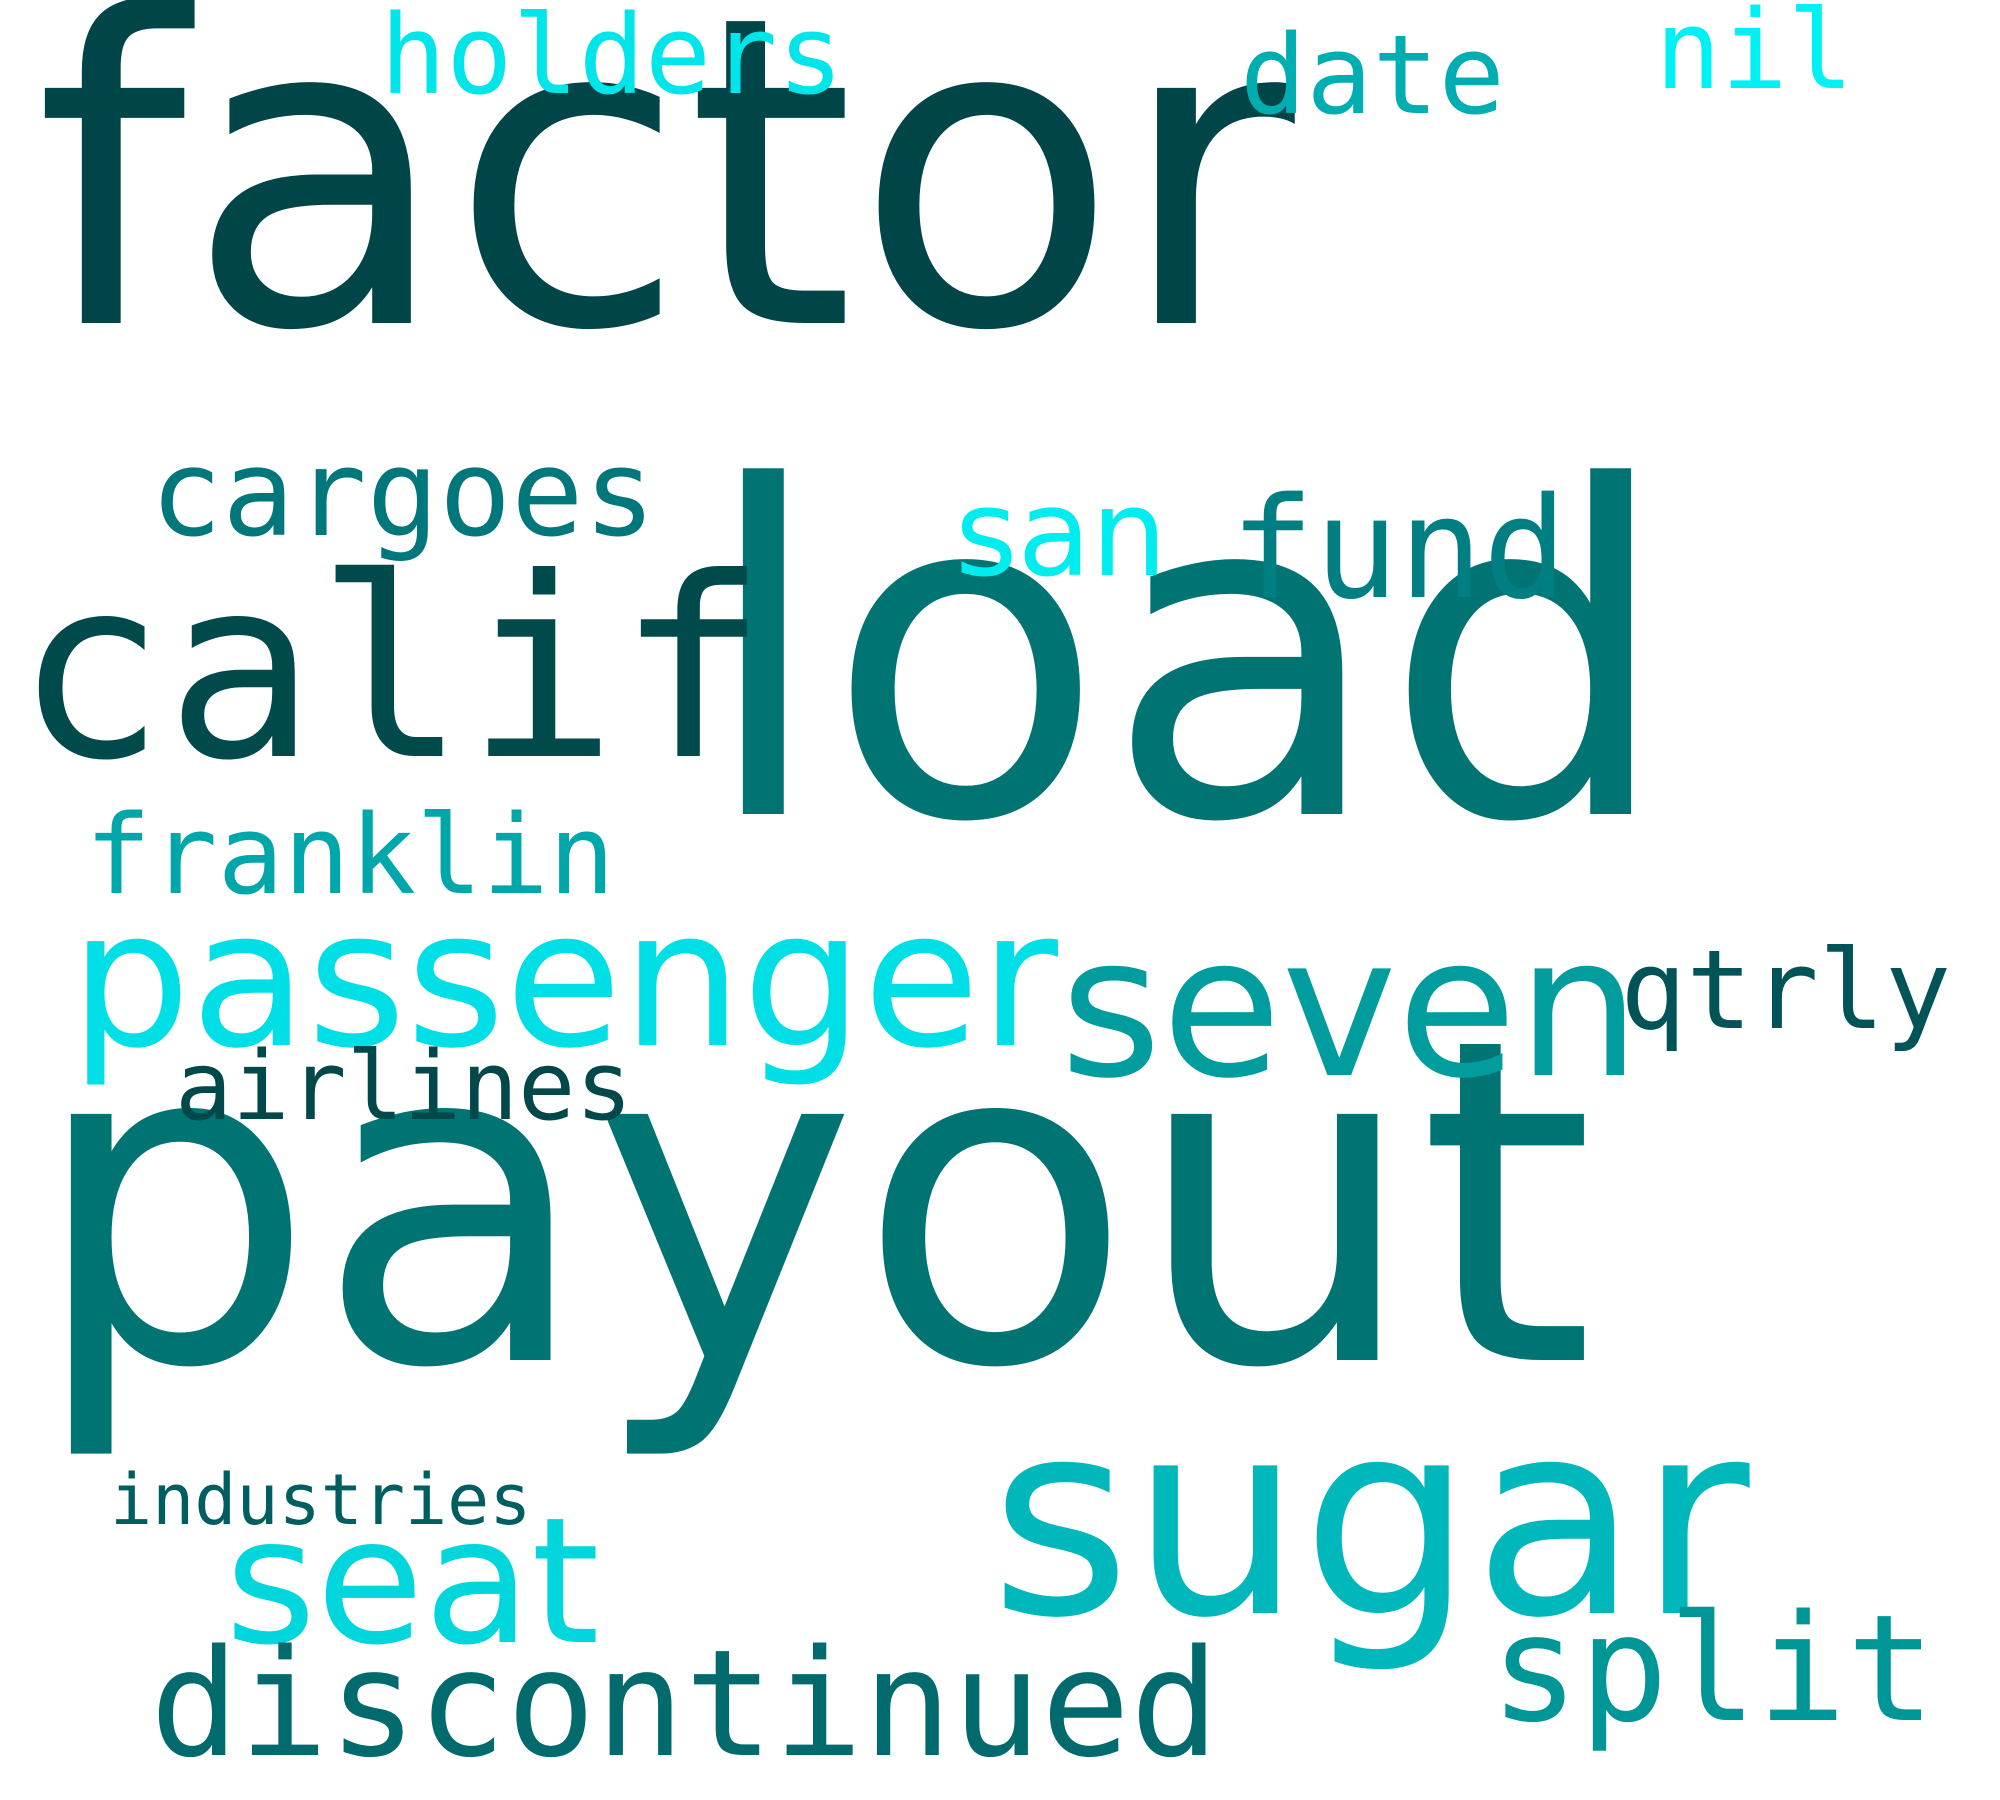 The height and width of the screenshot is (1800, 2000). I want to click on word-industries: industries, so click(321, 1500).